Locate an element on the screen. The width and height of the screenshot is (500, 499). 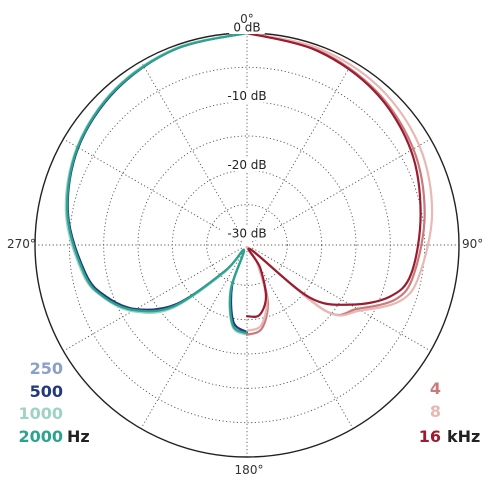
r-label: 0 dB is located at coordinates (246, 28).